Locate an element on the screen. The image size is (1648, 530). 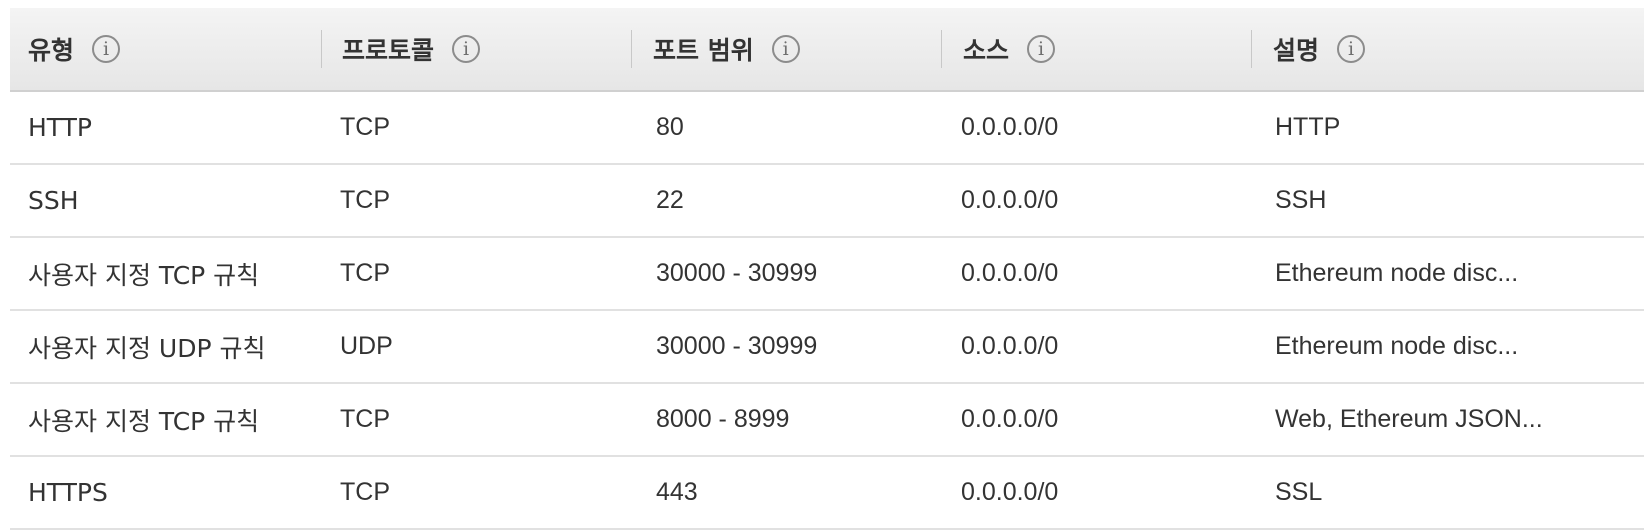
column-header-protocol: 프로토콜 i is located at coordinates (411, 49).